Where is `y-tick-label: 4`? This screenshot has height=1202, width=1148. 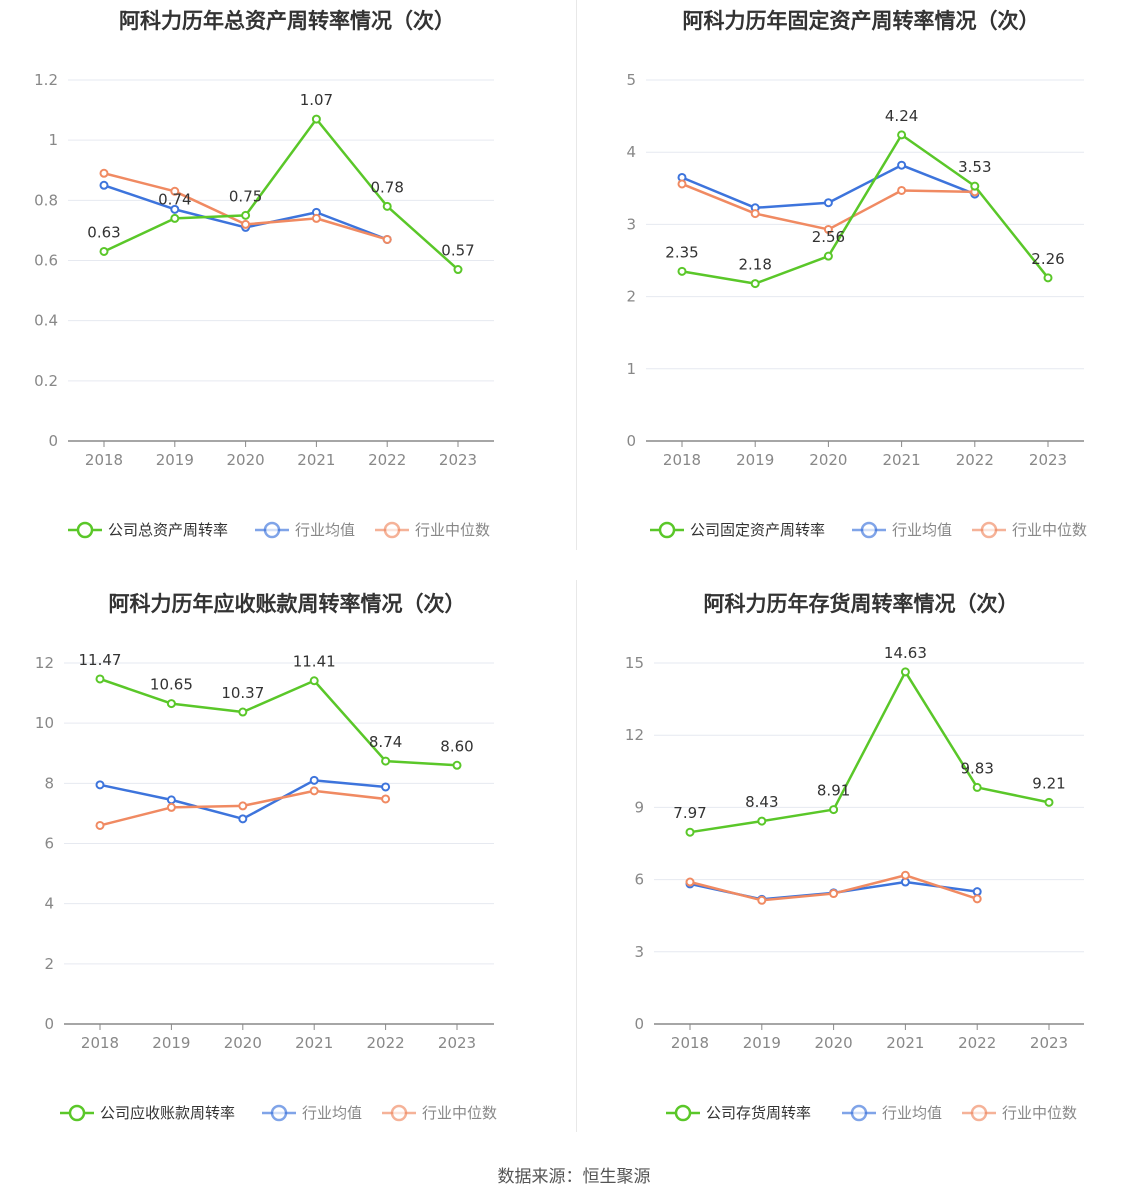
y-tick-label: 4 is located at coordinates (631, 152).